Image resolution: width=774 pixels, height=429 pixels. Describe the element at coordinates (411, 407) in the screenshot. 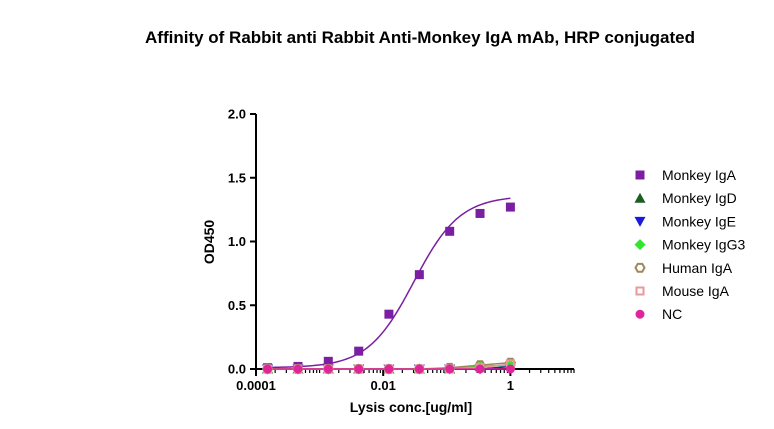

I see `x-axis-title: Lysis conc.[ug/ml]` at that location.